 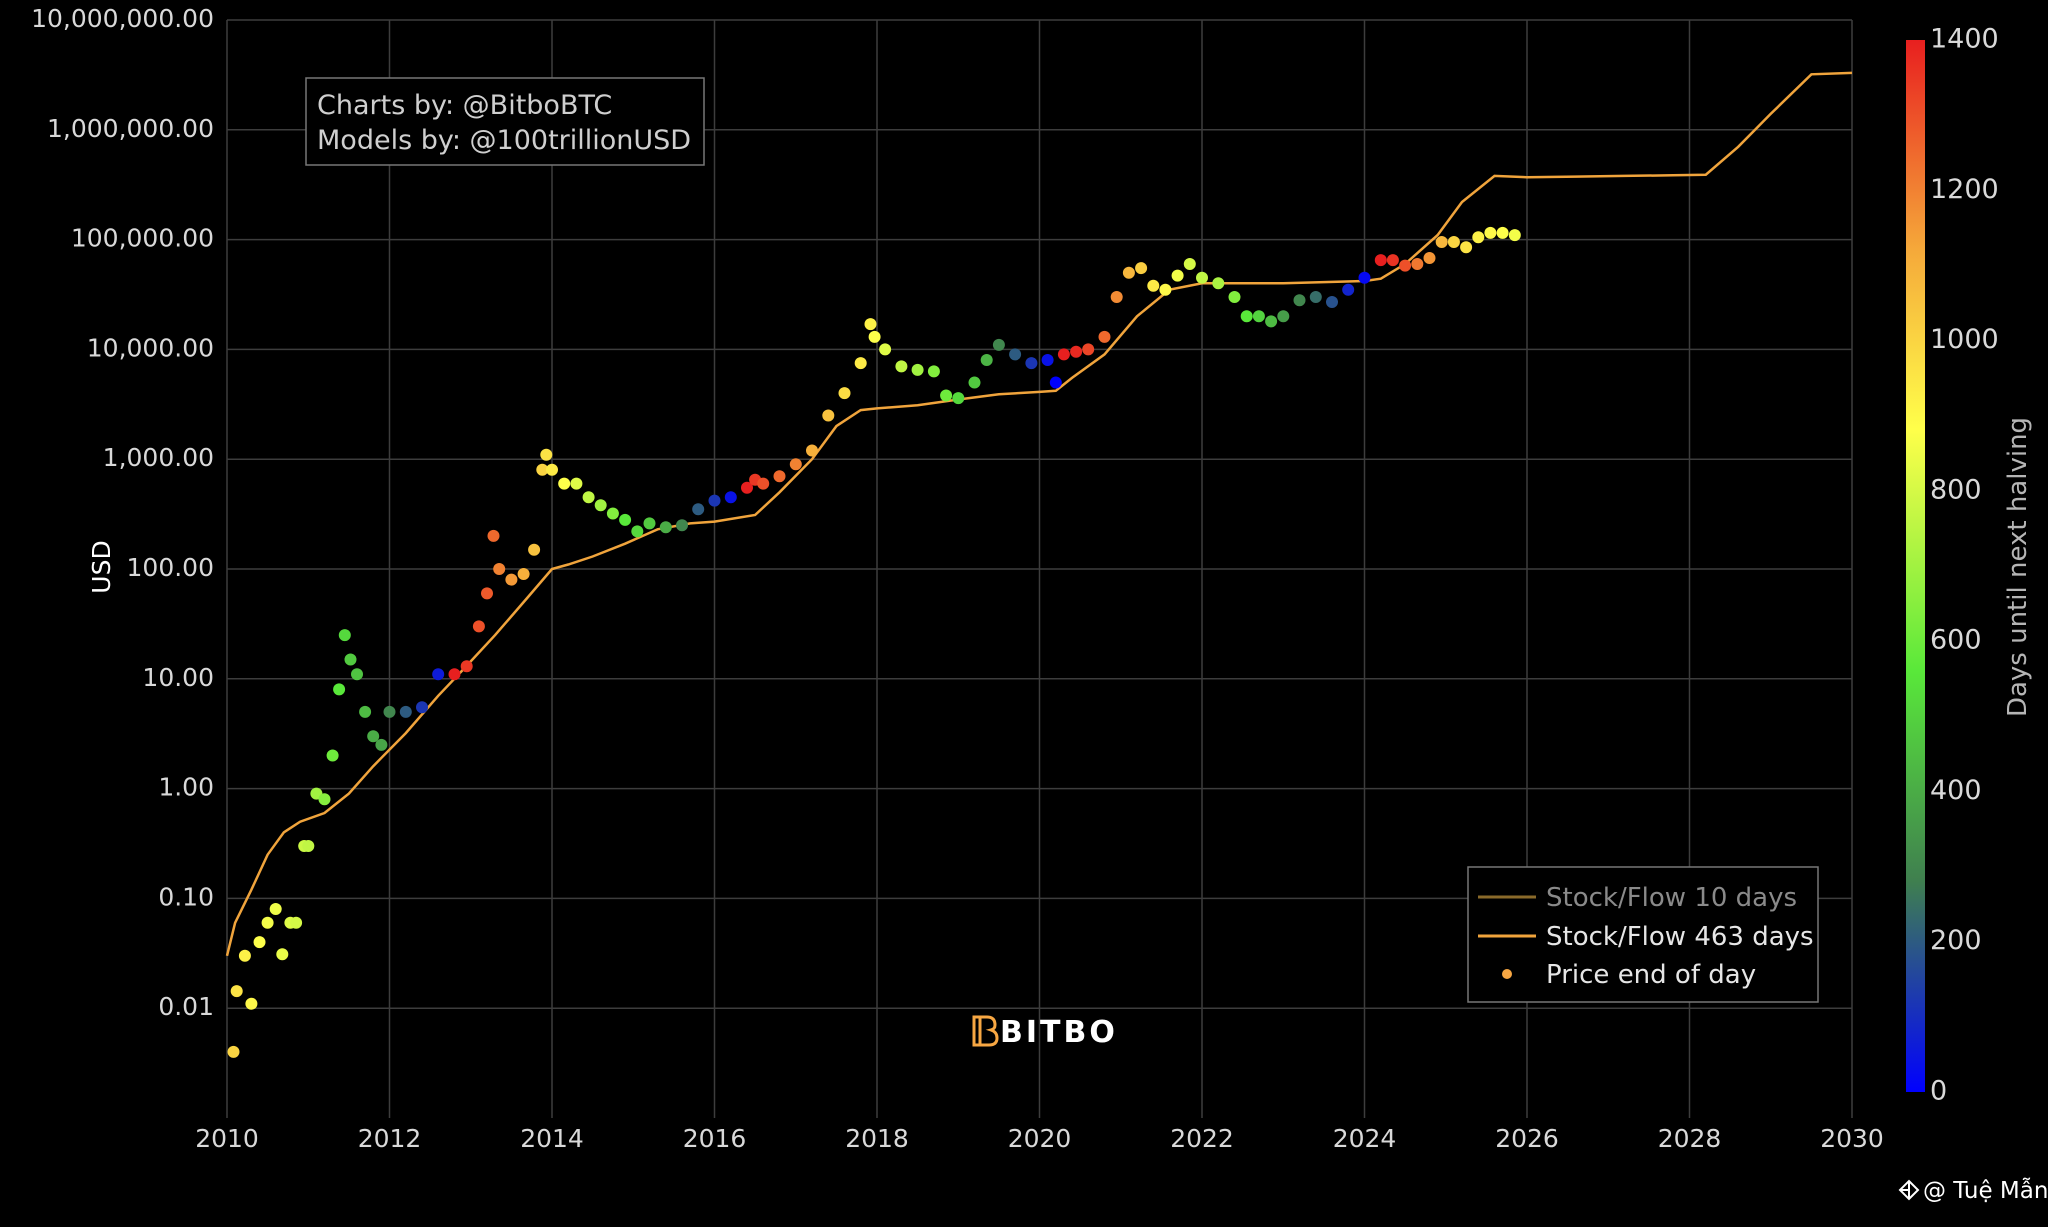 I want to click on colorbar-tick-label: 1000, so click(x=1964, y=339).